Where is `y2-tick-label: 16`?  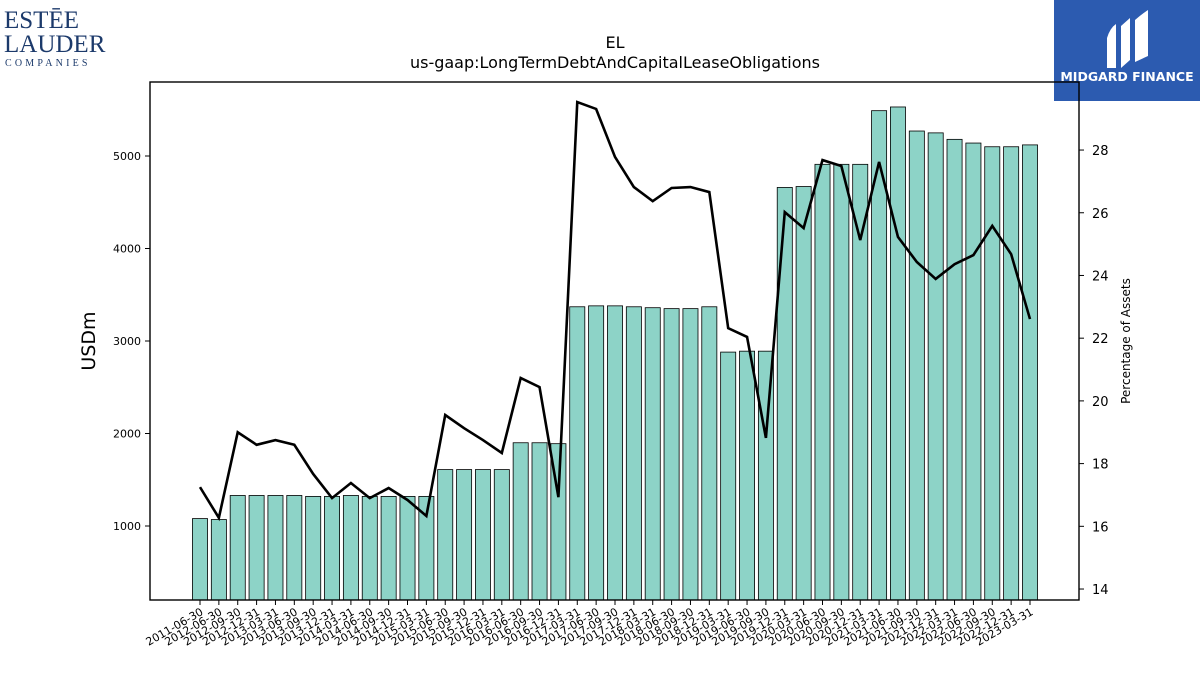 y2-tick-label: 16 is located at coordinates (1100, 527).